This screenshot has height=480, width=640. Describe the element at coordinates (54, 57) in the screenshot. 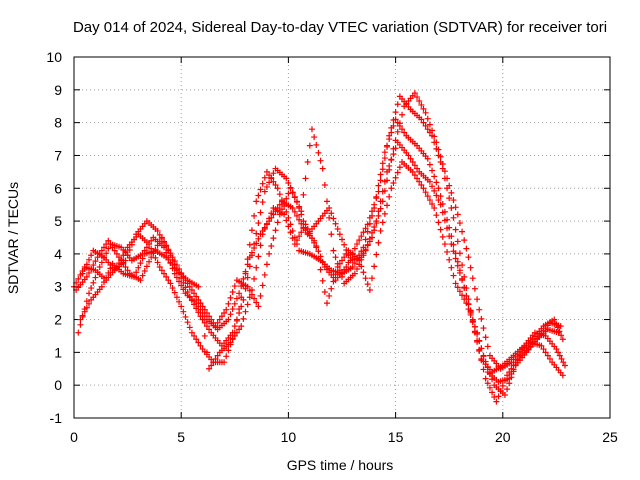

I see `y-tick-label: 10` at that location.